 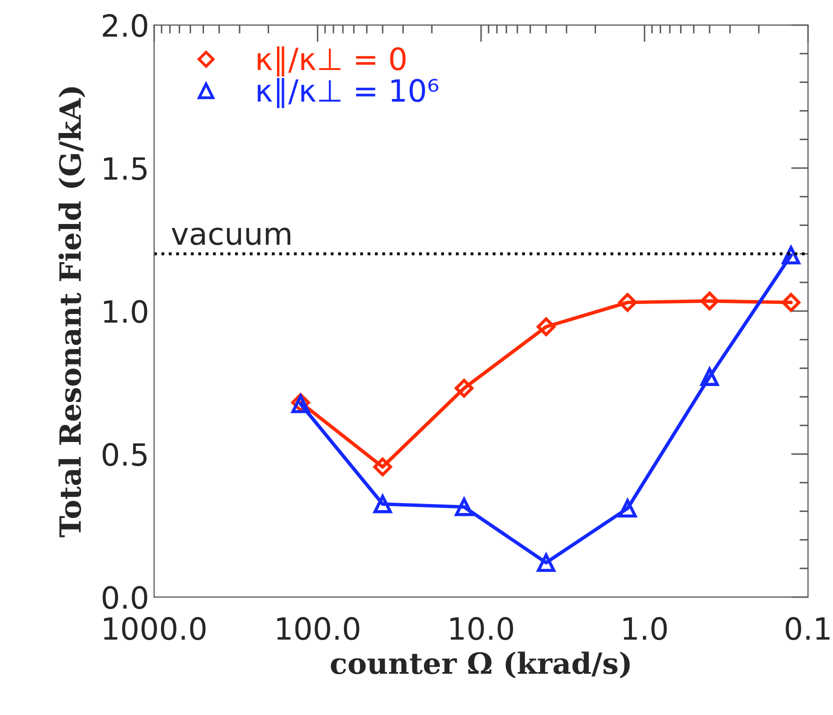 I want to click on y-tick-label: 1.0, so click(x=126, y=312).